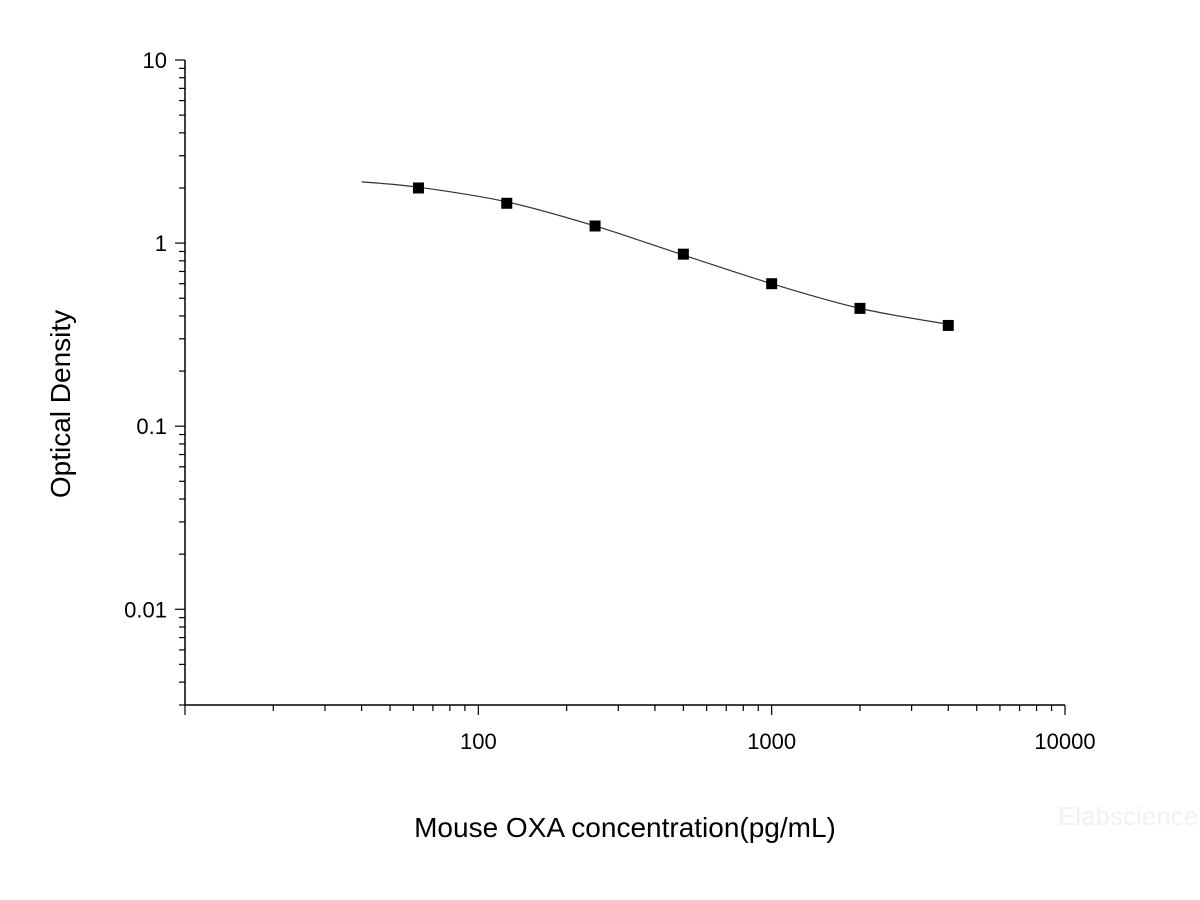 Image resolution: width=1200 pixels, height=900 pixels. I want to click on fit-curve, so click(655, 253).